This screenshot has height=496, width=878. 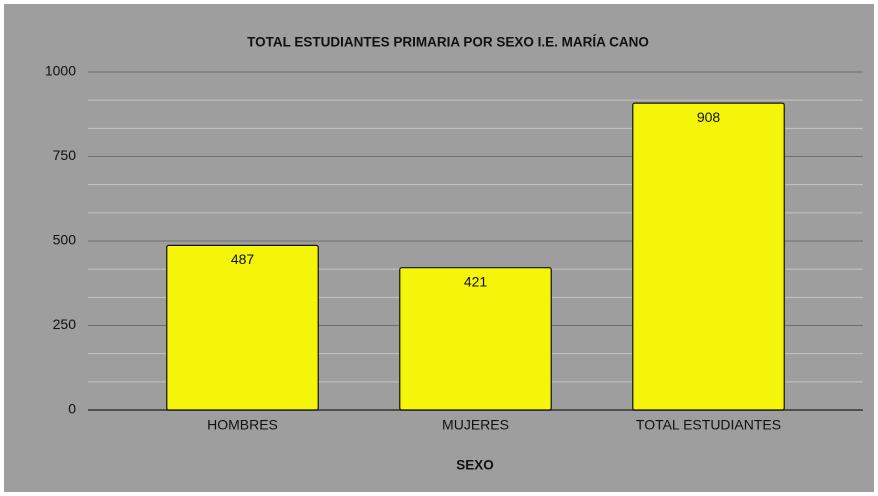 I want to click on data-label: 908, so click(x=709, y=117).